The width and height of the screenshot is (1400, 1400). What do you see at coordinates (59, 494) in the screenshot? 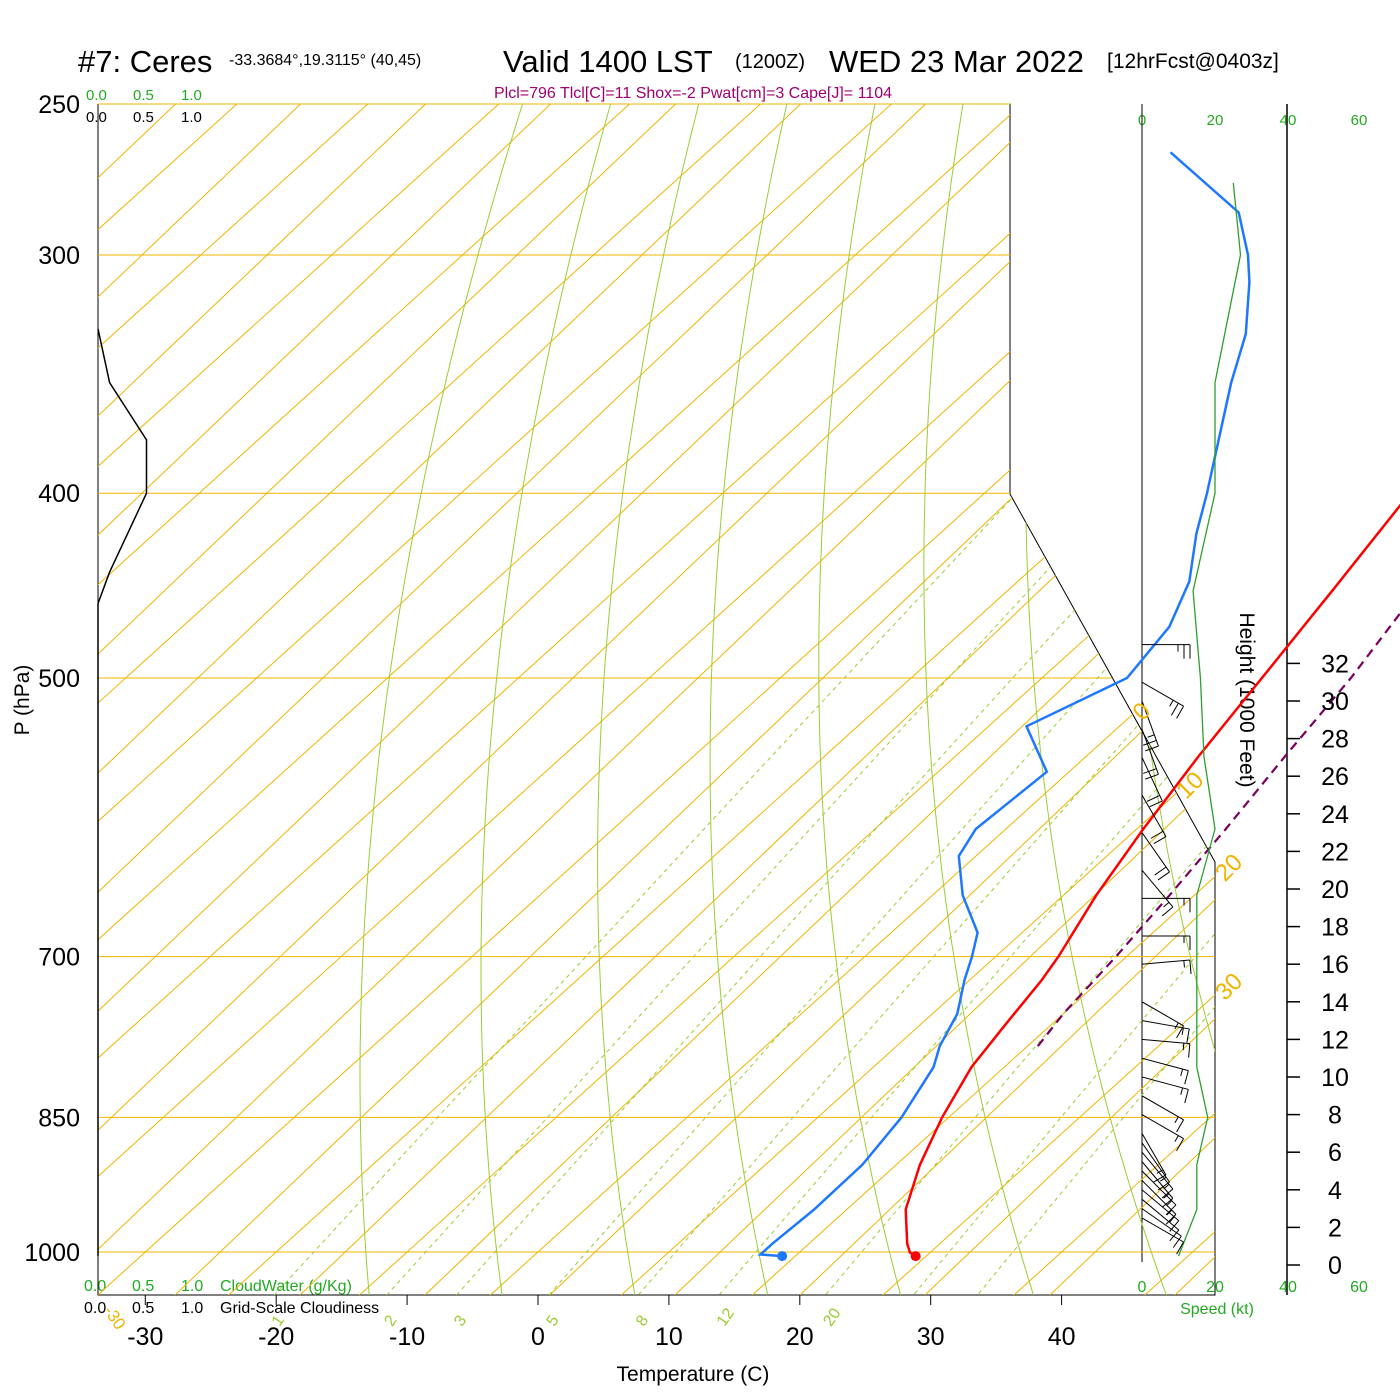
I see `pressure-tick-label: 400` at bounding box center [59, 494].